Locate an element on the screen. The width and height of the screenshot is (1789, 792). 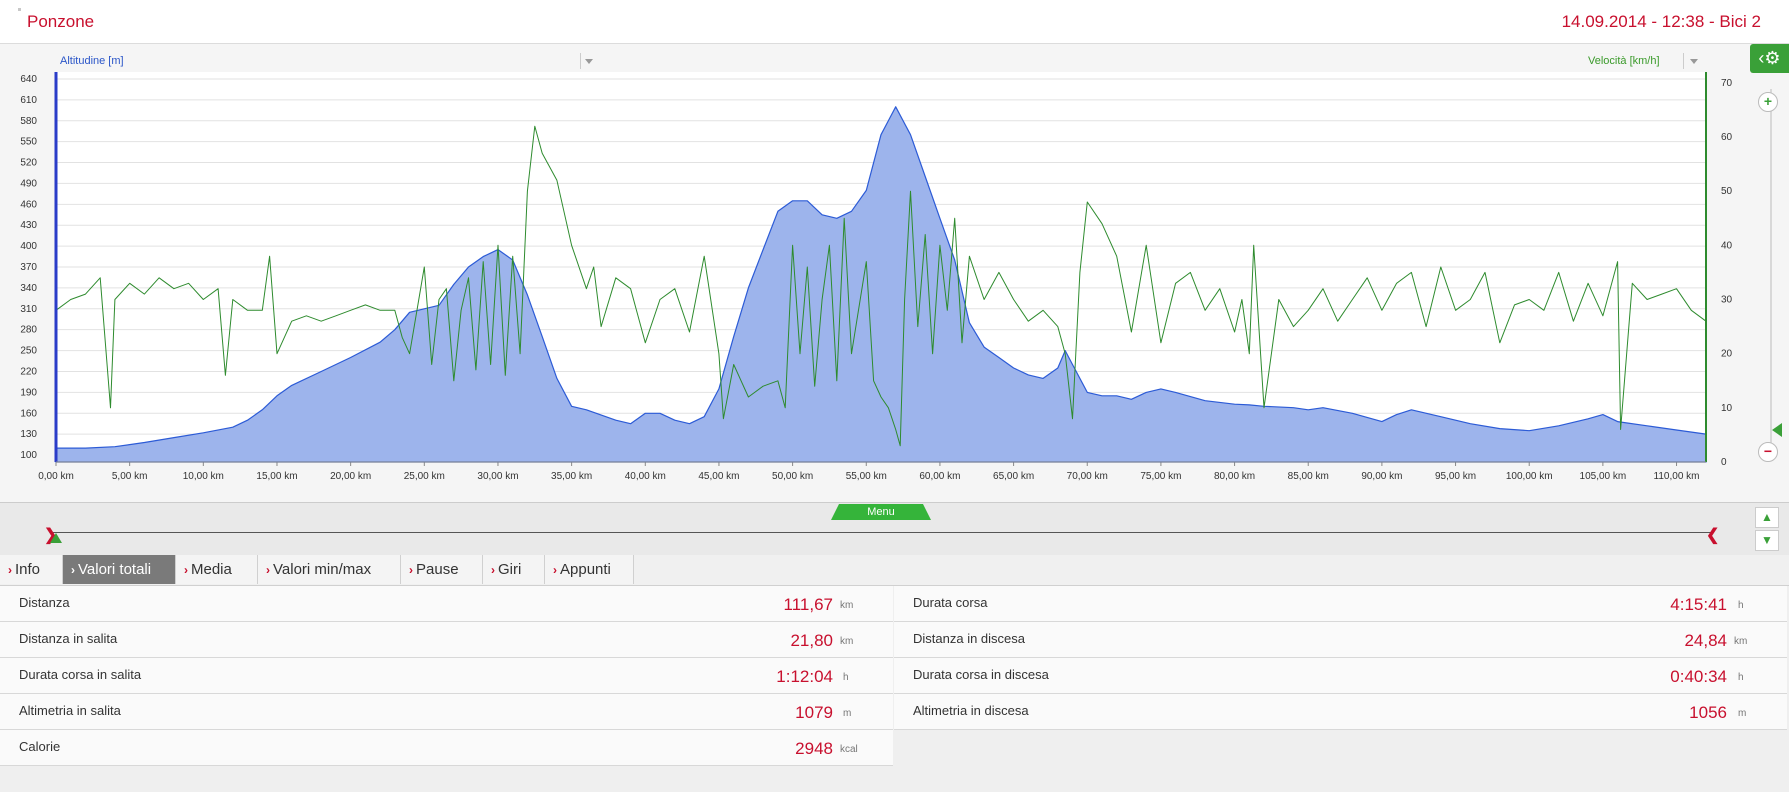
position-marker-icon is located at coordinates (56, 538).